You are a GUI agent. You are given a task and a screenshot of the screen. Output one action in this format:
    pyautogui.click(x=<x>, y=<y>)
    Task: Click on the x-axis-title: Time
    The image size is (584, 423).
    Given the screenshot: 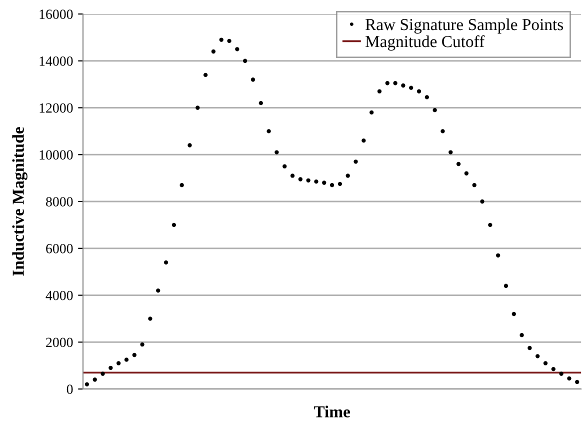 What is the action you would take?
    pyautogui.click(x=332, y=412)
    